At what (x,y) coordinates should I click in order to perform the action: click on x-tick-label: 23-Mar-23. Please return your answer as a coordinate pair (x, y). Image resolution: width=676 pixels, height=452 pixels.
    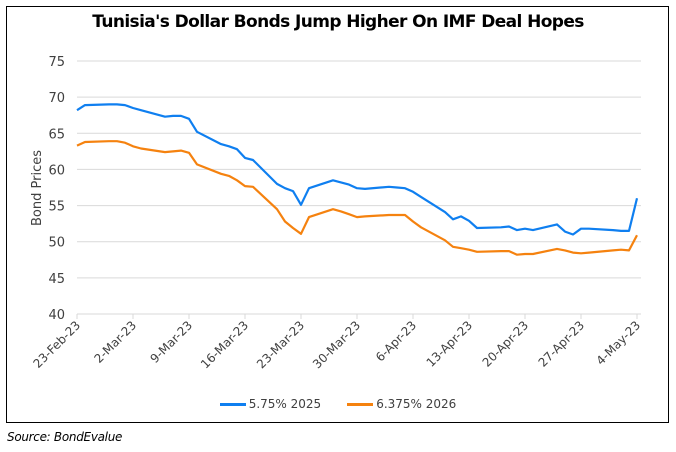
    Looking at the image, I should click on (280, 344).